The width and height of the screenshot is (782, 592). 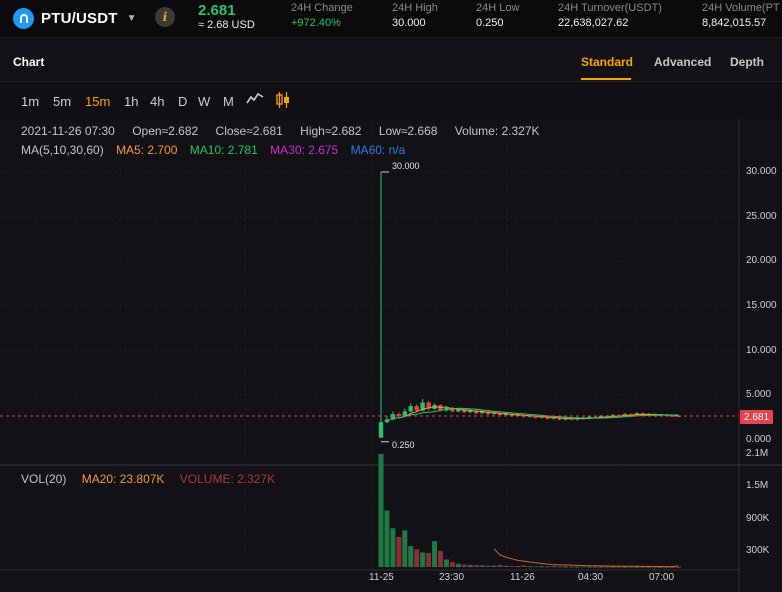 I want to click on ohlc-high: High≈2.682, so click(x=331, y=131).